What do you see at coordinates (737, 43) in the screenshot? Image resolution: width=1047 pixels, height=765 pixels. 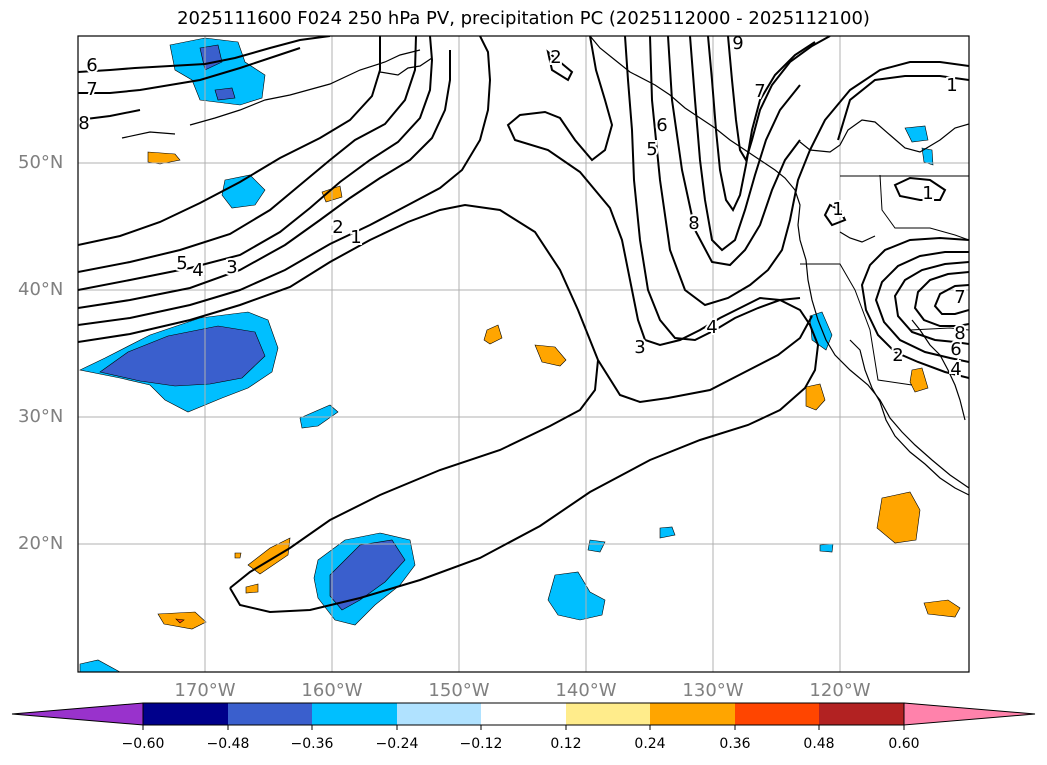 I see `contour-label: 9` at bounding box center [737, 43].